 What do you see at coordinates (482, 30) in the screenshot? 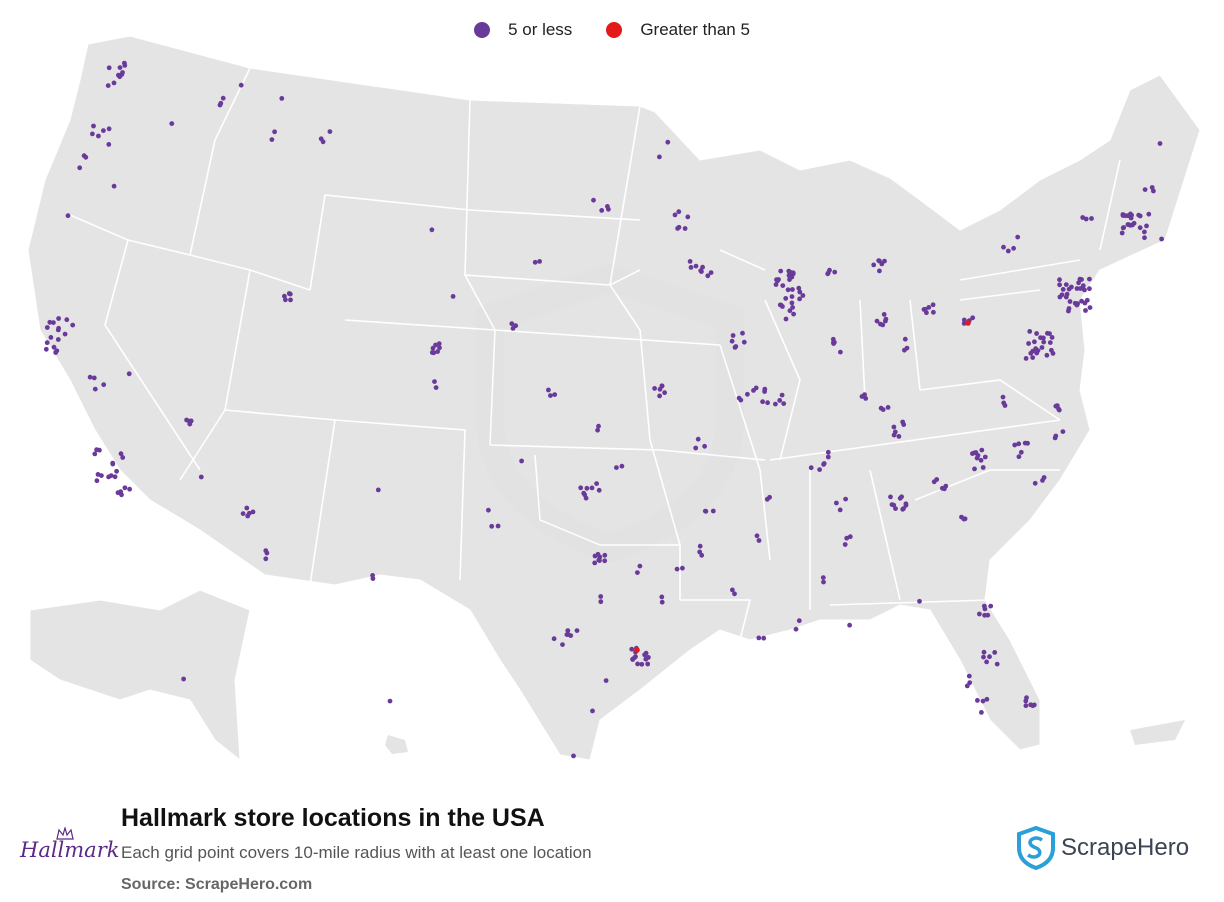
I see `purple-dot-icon` at bounding box center [482, 30].